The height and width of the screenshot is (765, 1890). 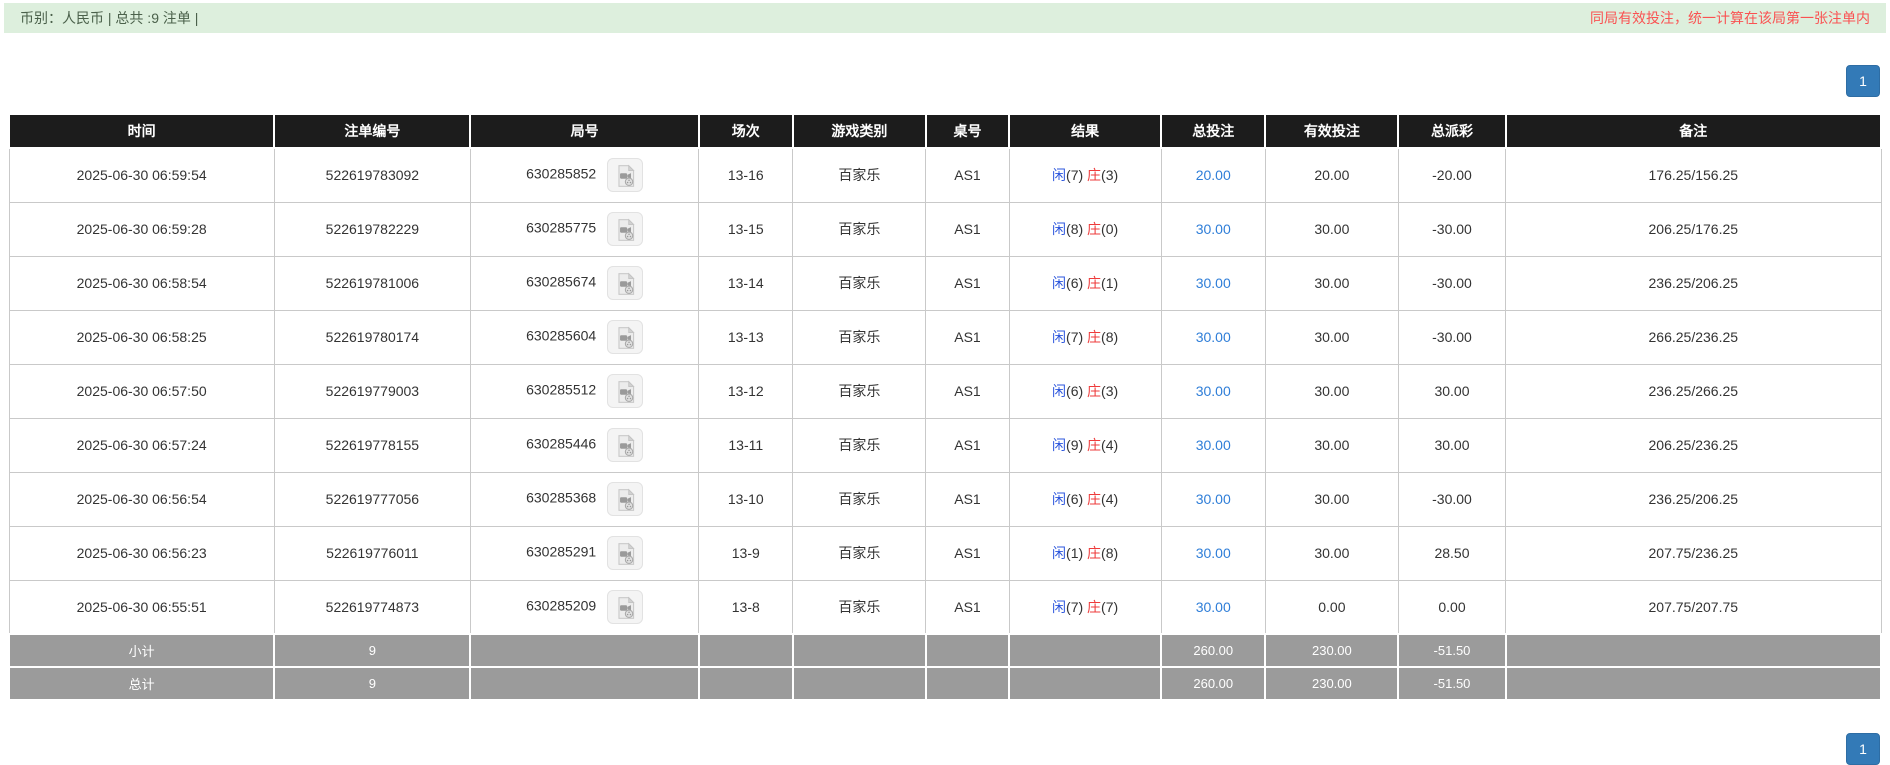 What do you see at coordinates (1693, 229) in the screenshot?
I see `cell-remark: 206.25/176.25` at bounding box center [1693, 229].